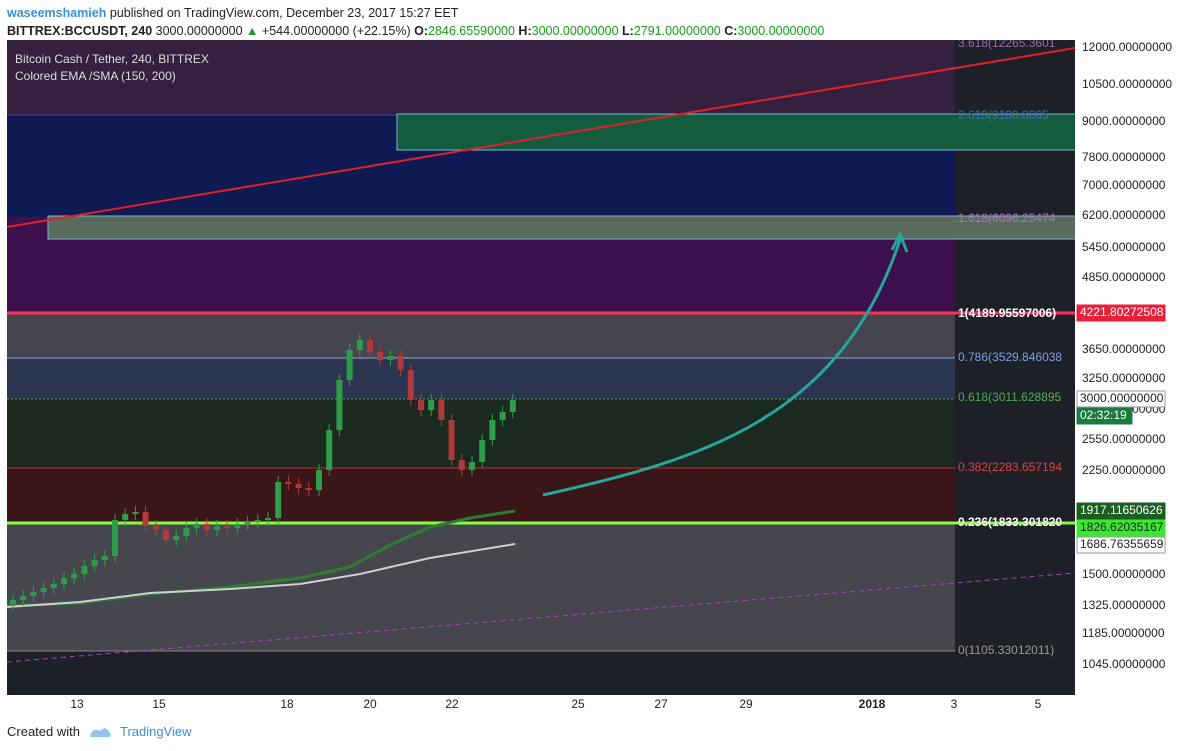 This screenshot has height=751, width=1177. What do you see at coordinates (57, 13) in the screenshot?
I see `author: waseemshamieh` at bounding box center [57, 13].